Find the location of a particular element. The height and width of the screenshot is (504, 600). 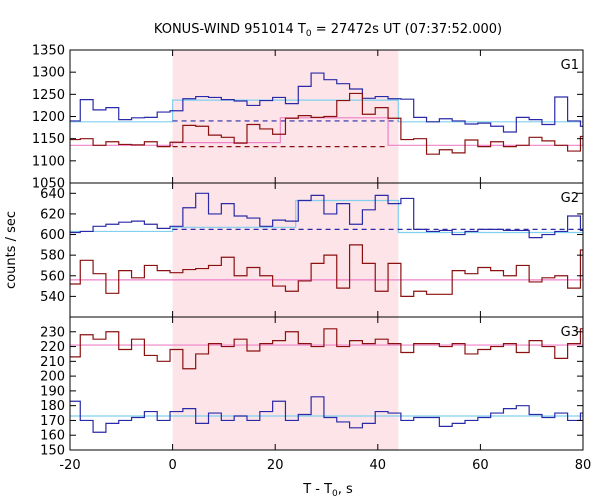

y-tick-label: 220 is located at coordinates (52, 347).